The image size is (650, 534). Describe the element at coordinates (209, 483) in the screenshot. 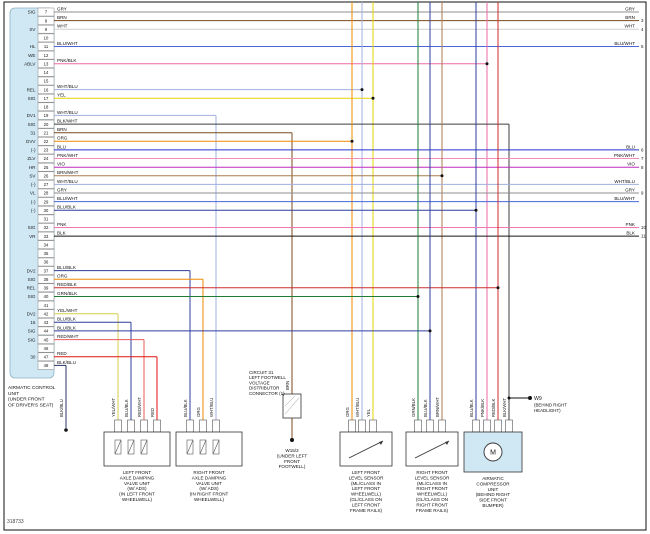

I see `component-caption-line: VALVE UNIT` at that location.